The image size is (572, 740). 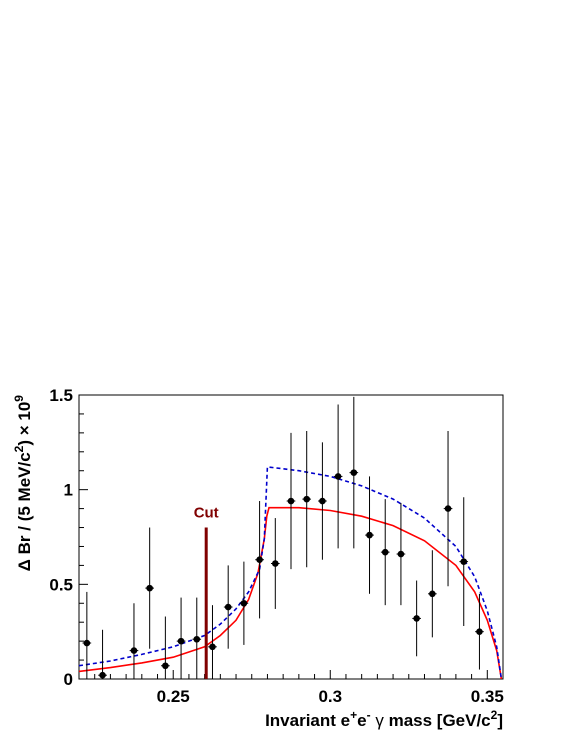 What do you see at coordinates (487, 696) in the screenshot?
I see `x-tick-label: 0.35` at bounding box center [487, 696].